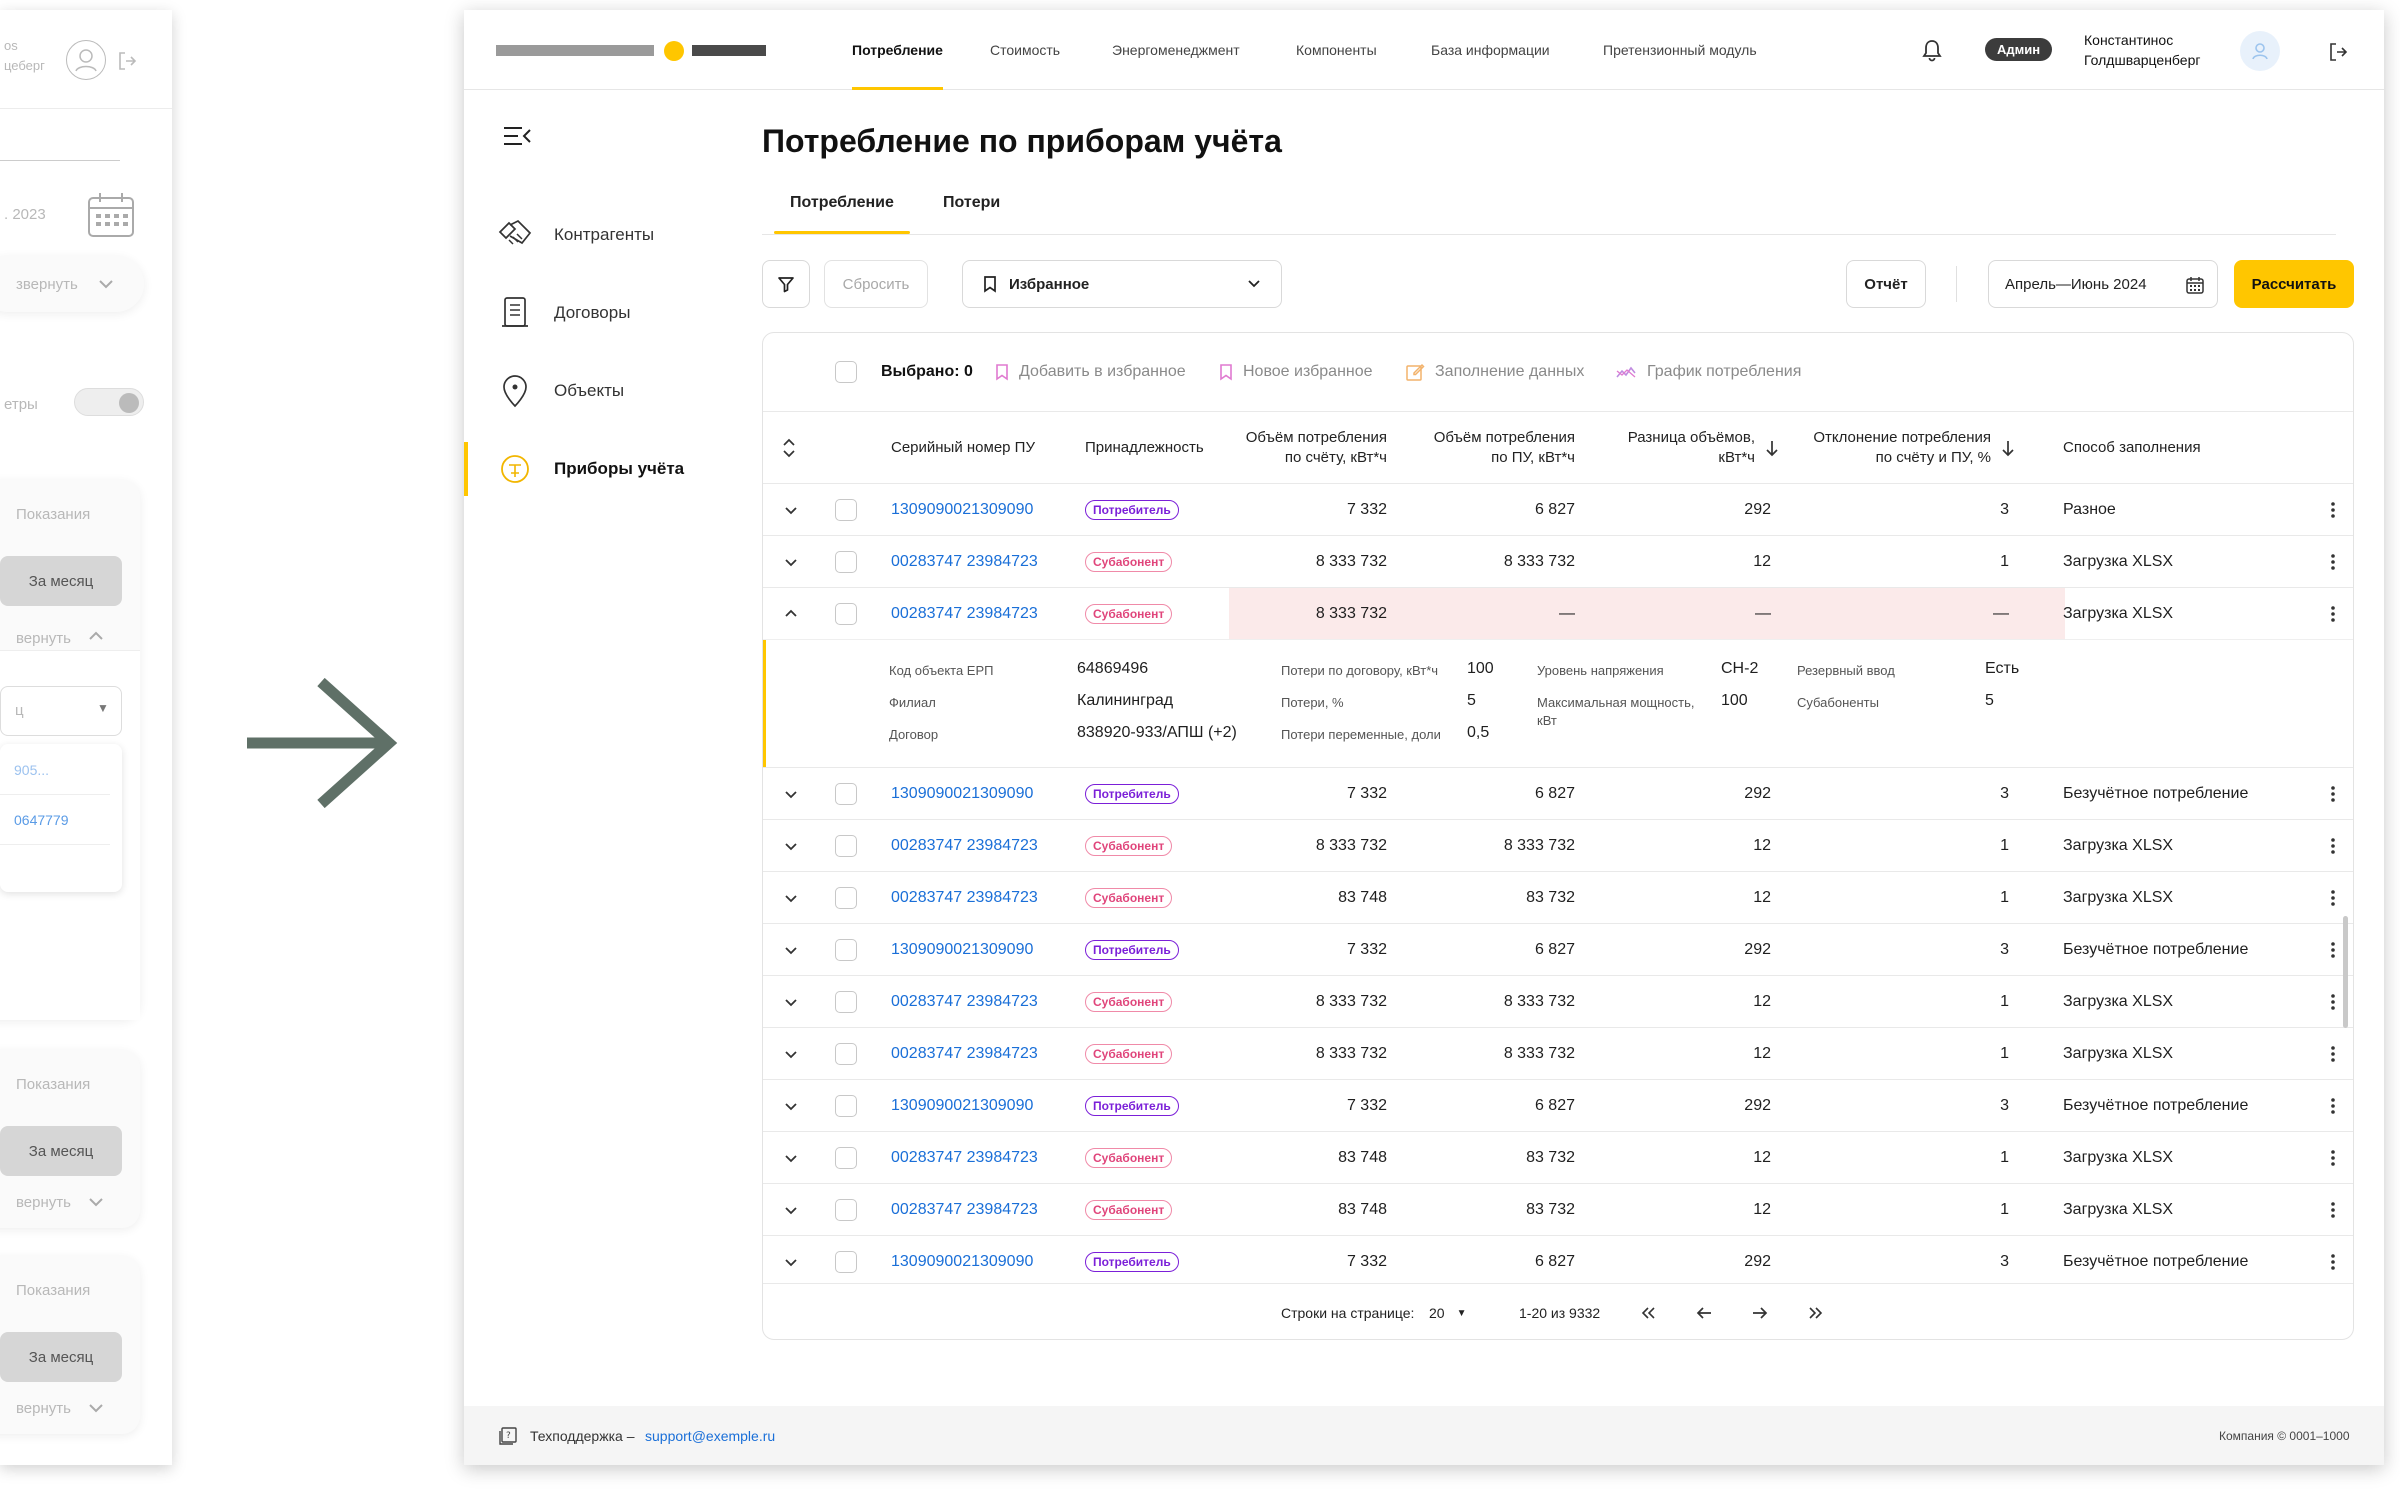 The image size is (2400, 1490). I want to click on mobile-month-button-2: За месяц, so click(61, 1151).